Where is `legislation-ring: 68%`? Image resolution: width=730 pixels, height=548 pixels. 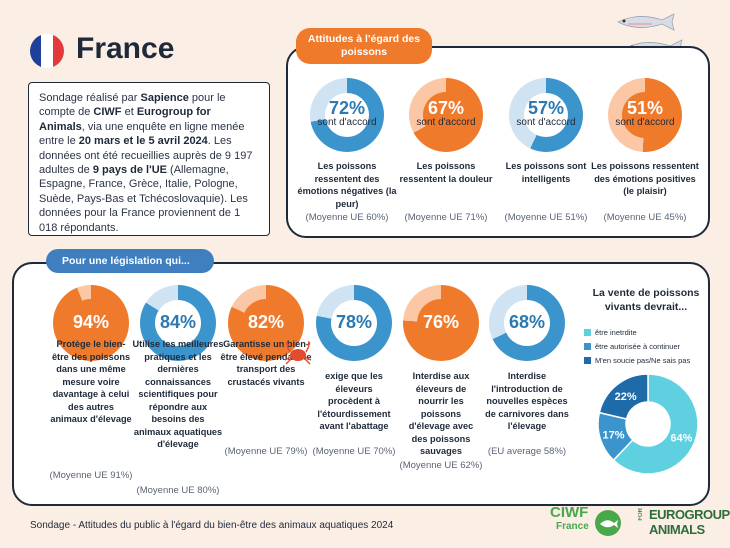 legislation-ring: 68% is located at coordinates (527, 323).